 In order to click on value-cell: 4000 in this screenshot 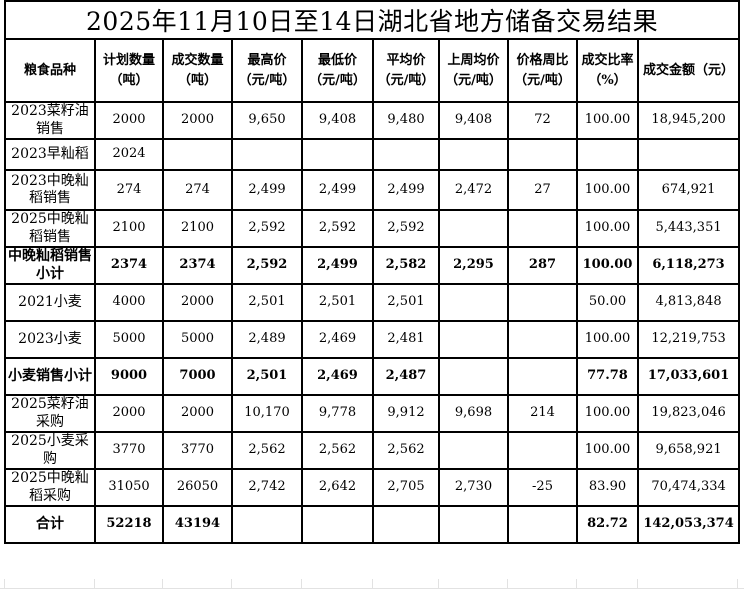, I will do `click(129, 302)`.